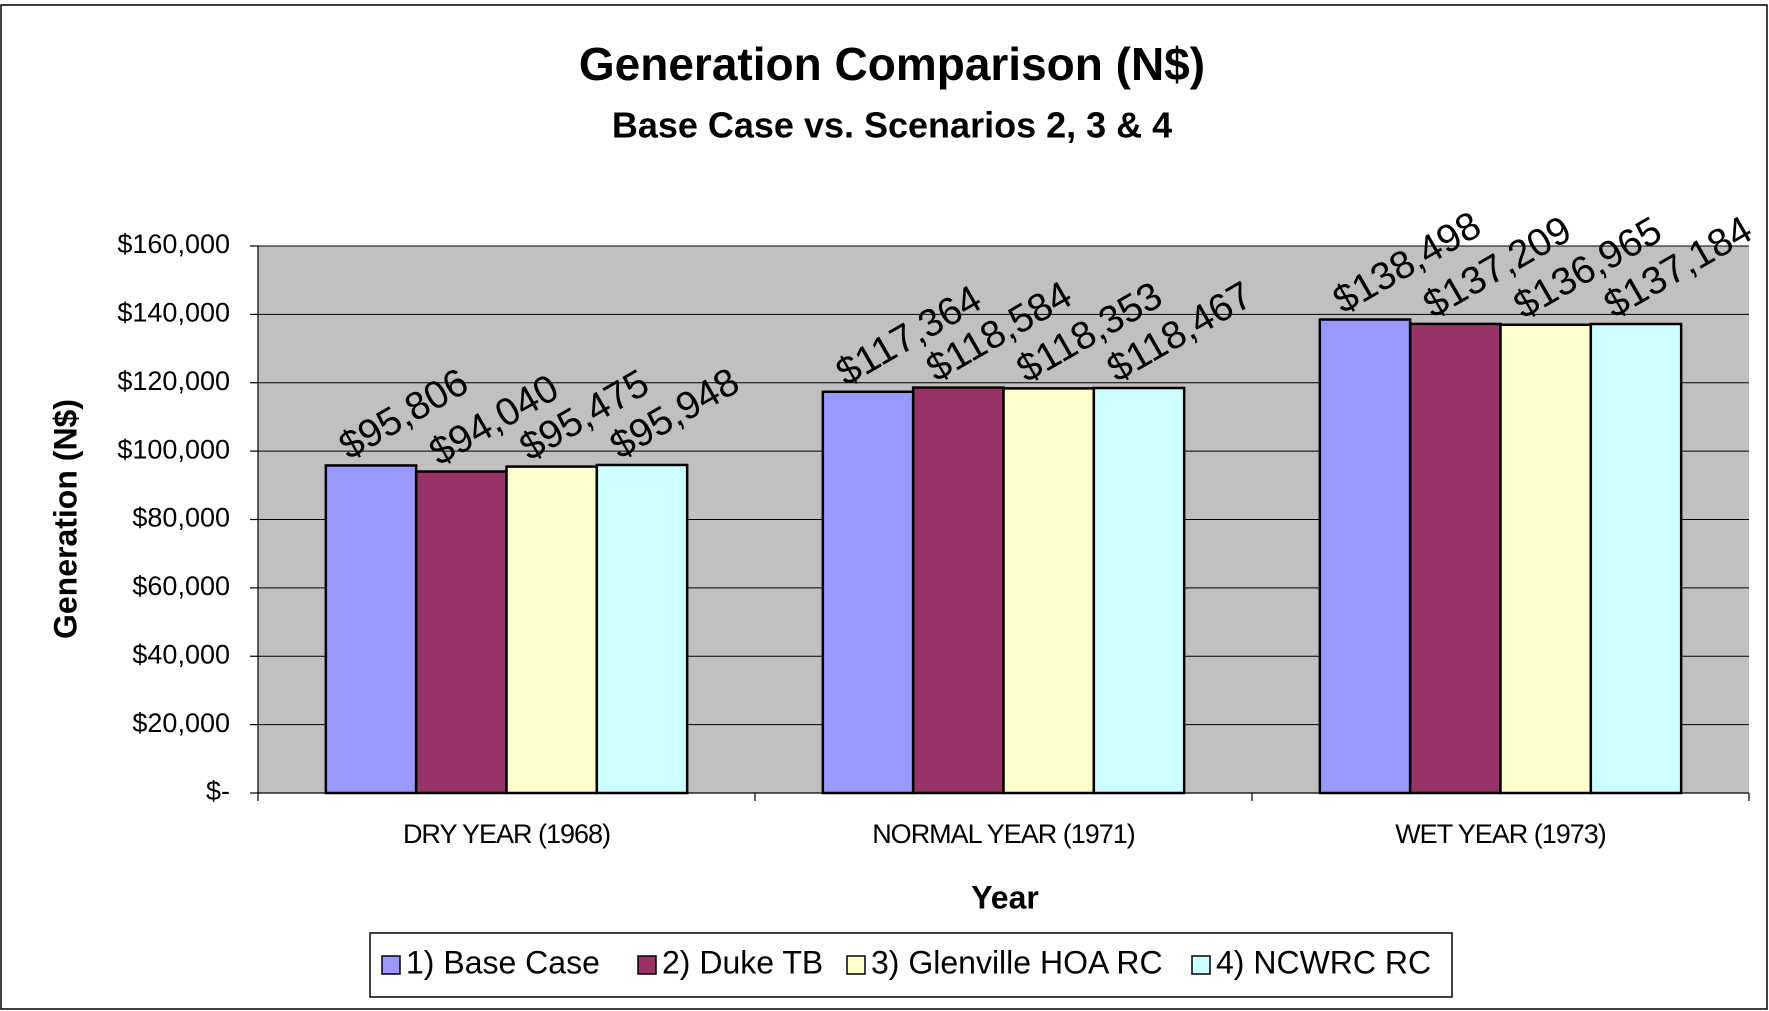 This screenshot has height=1011, width=1769. Describe the element at coordinates (1500, 834) in the screenshot. I see `x-tick-label: WET YEAR (1973)` at that location.